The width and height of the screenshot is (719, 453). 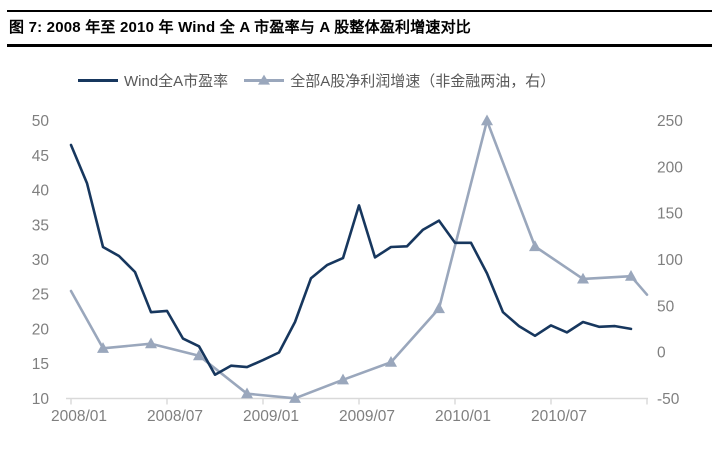 What do you see at coordinates (40, 156) in the screenshot?
I see `left-axis-tick-label: 45` at bounding box center [40, 156].